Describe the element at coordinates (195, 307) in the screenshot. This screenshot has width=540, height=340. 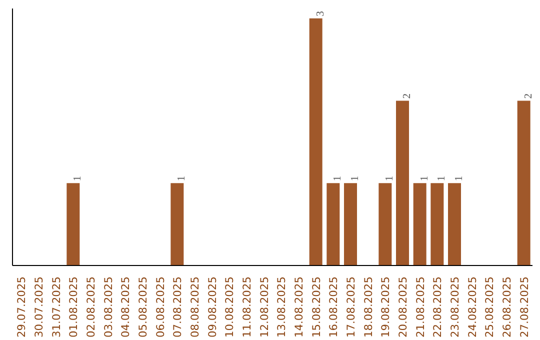
I see `x-tick-label: 08.08.2025` at that location.